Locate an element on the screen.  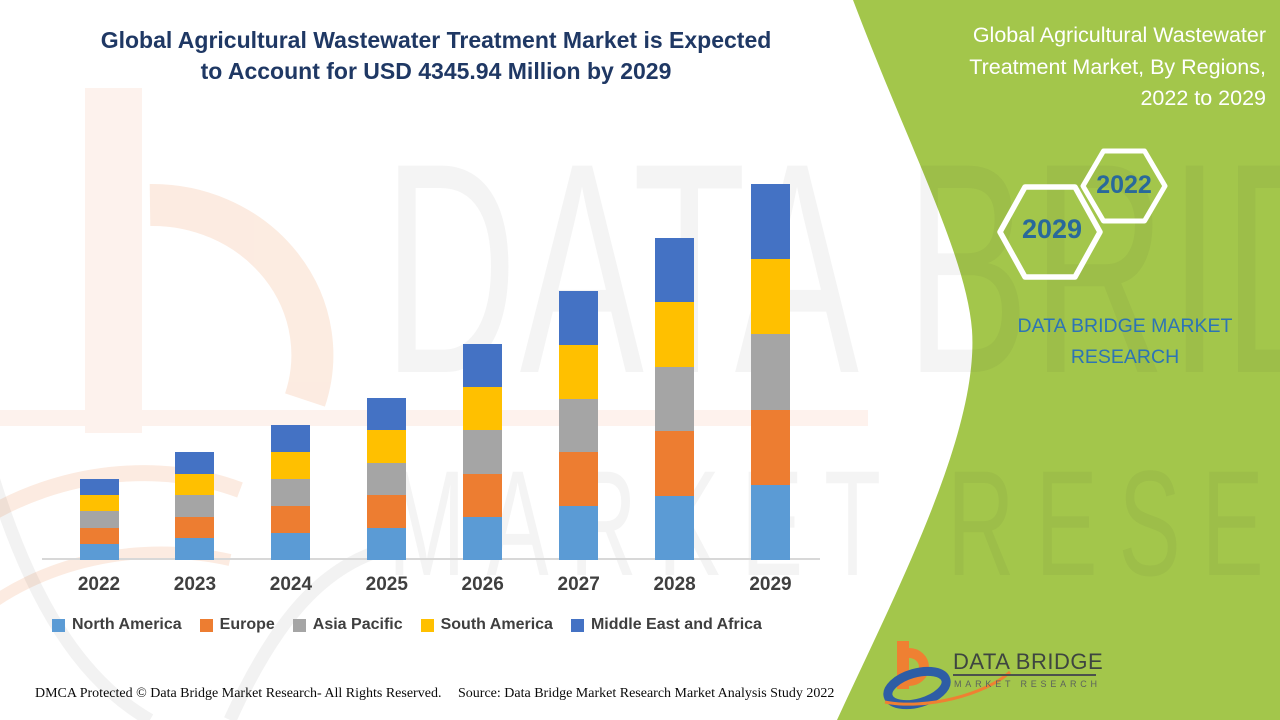
bar-segment-north-america-2022 is located at coordinates (99, 552).